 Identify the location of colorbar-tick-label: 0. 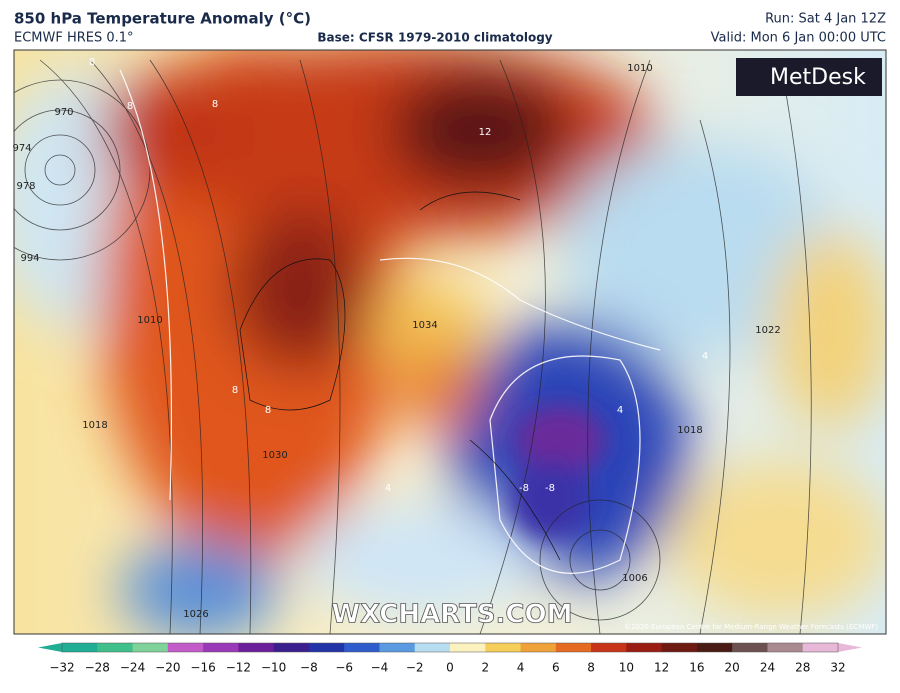
(450, 668).